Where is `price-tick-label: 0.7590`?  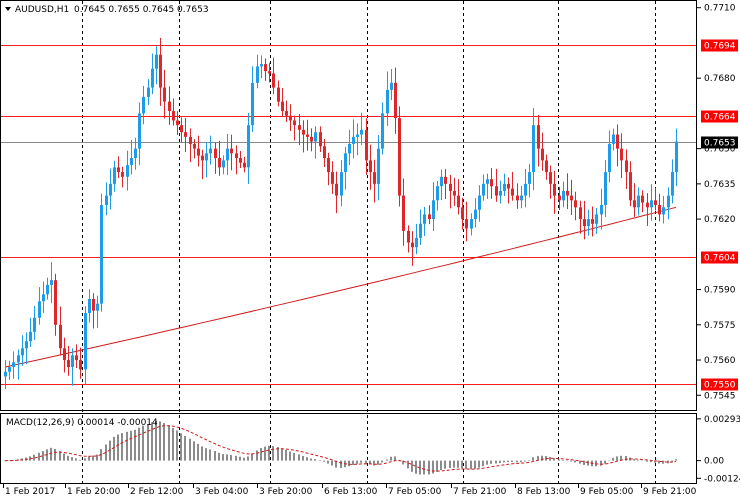
price-tick-label: 0.7590 is located at coordinates (720, 291).